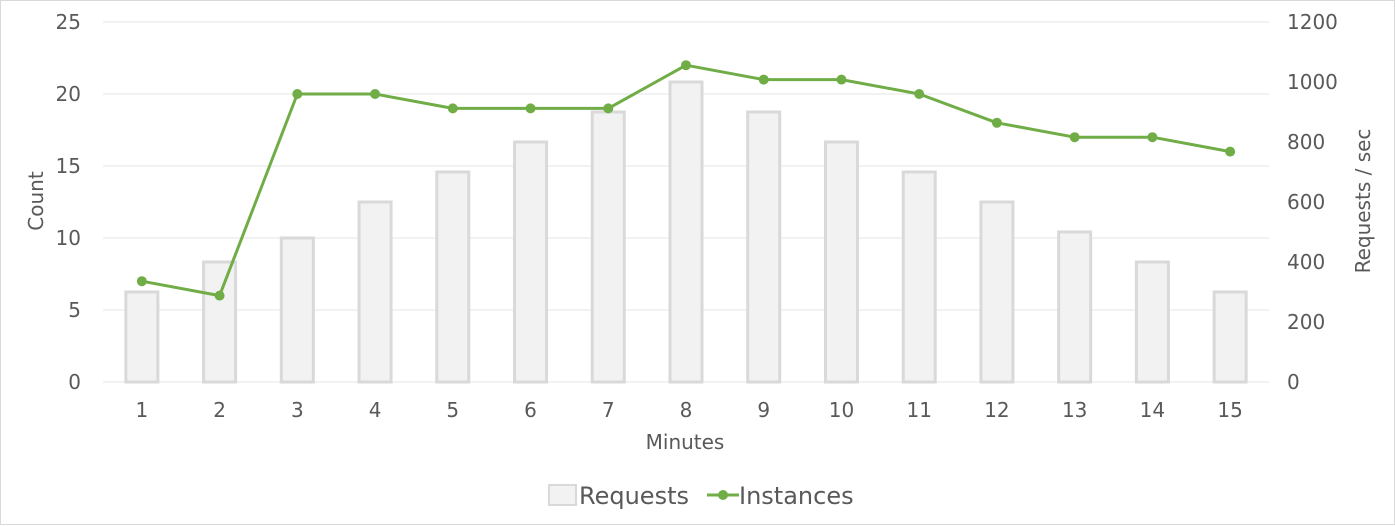 The width and height of the screenshot is (1395, 526). Describe the element at coordinates (219, 410) in the screenshot. I see `x-tick-label: 2` at that location.